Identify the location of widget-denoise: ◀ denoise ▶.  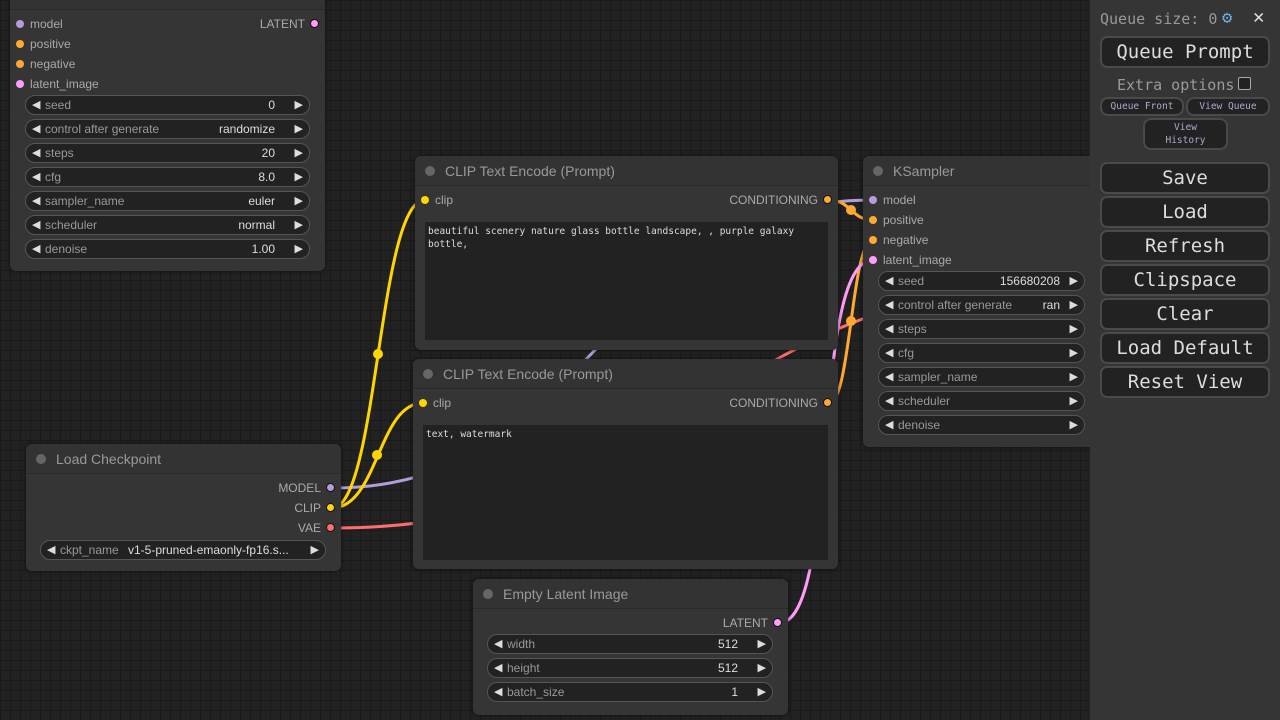
(981, 425).